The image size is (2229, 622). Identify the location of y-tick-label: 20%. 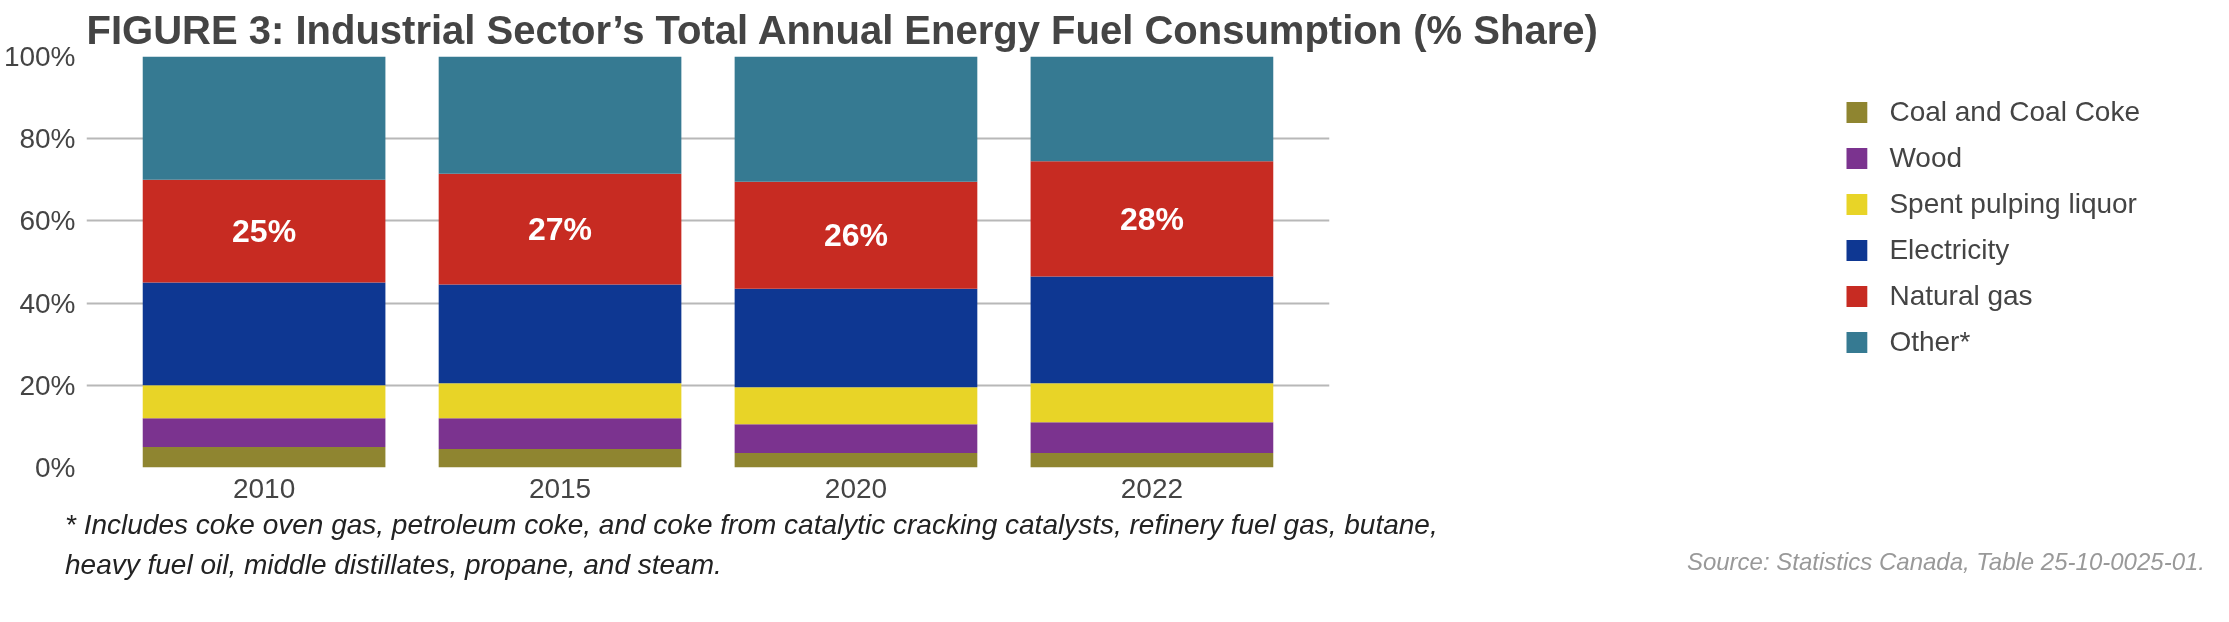
(47, 385).